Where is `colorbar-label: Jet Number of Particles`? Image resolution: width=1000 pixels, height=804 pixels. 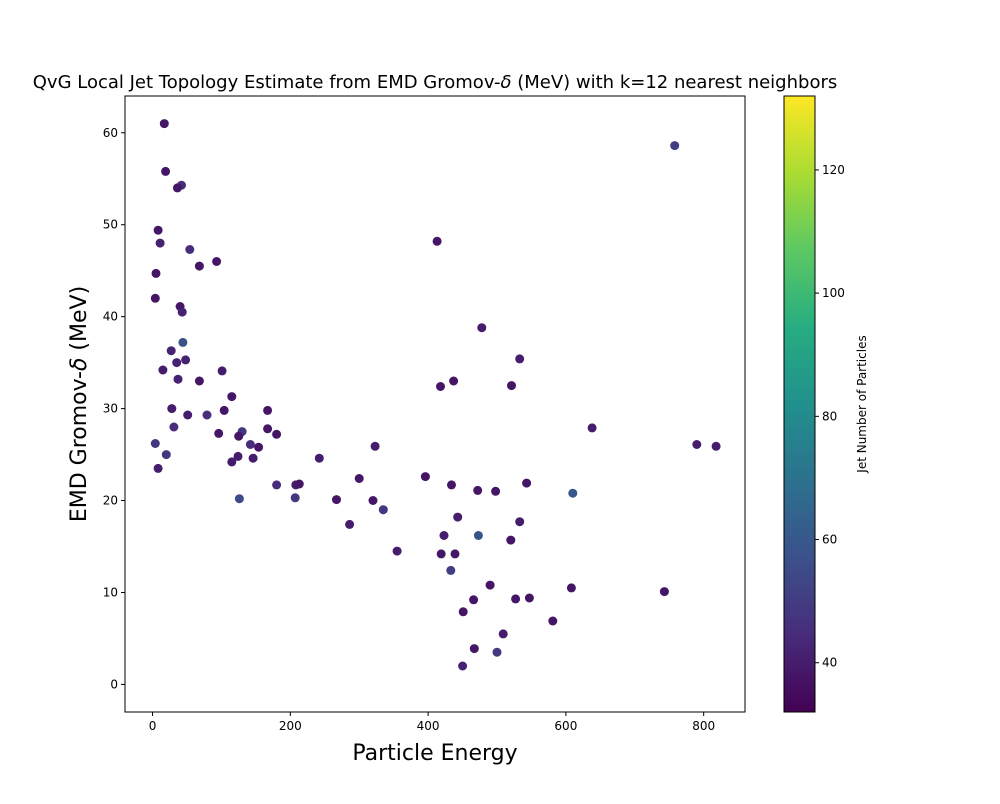 colorbar-label: Jet Number of Particles is located at coordinates (862, 404).